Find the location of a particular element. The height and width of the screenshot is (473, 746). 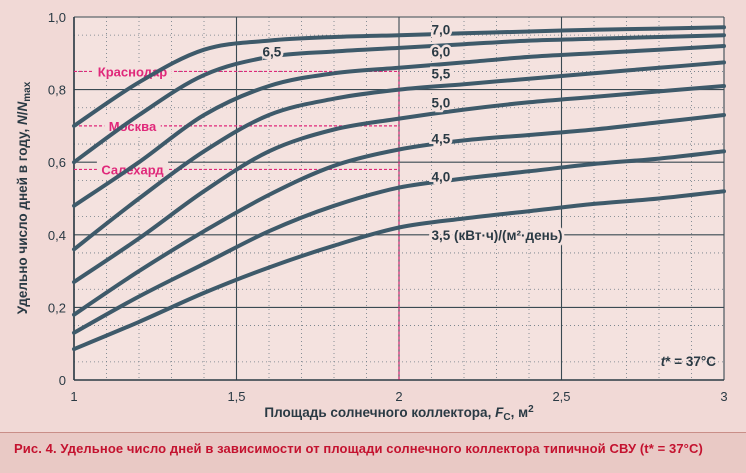

y-tick-label: 0 is located at coordinates (62, 380).